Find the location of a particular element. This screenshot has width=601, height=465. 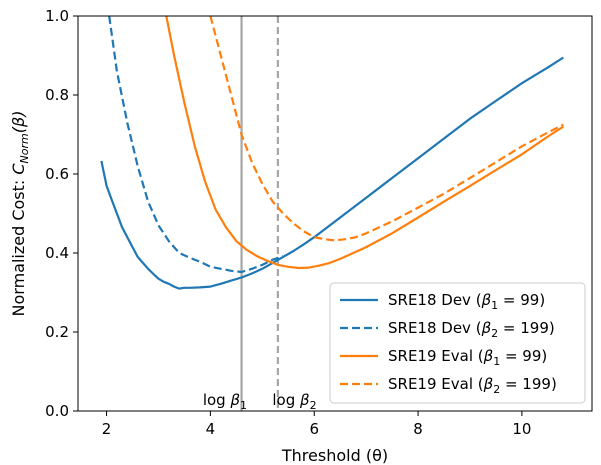

legend-label-2: SRE18 Dev (β2 = 199) is located at coordinates (471, 329).